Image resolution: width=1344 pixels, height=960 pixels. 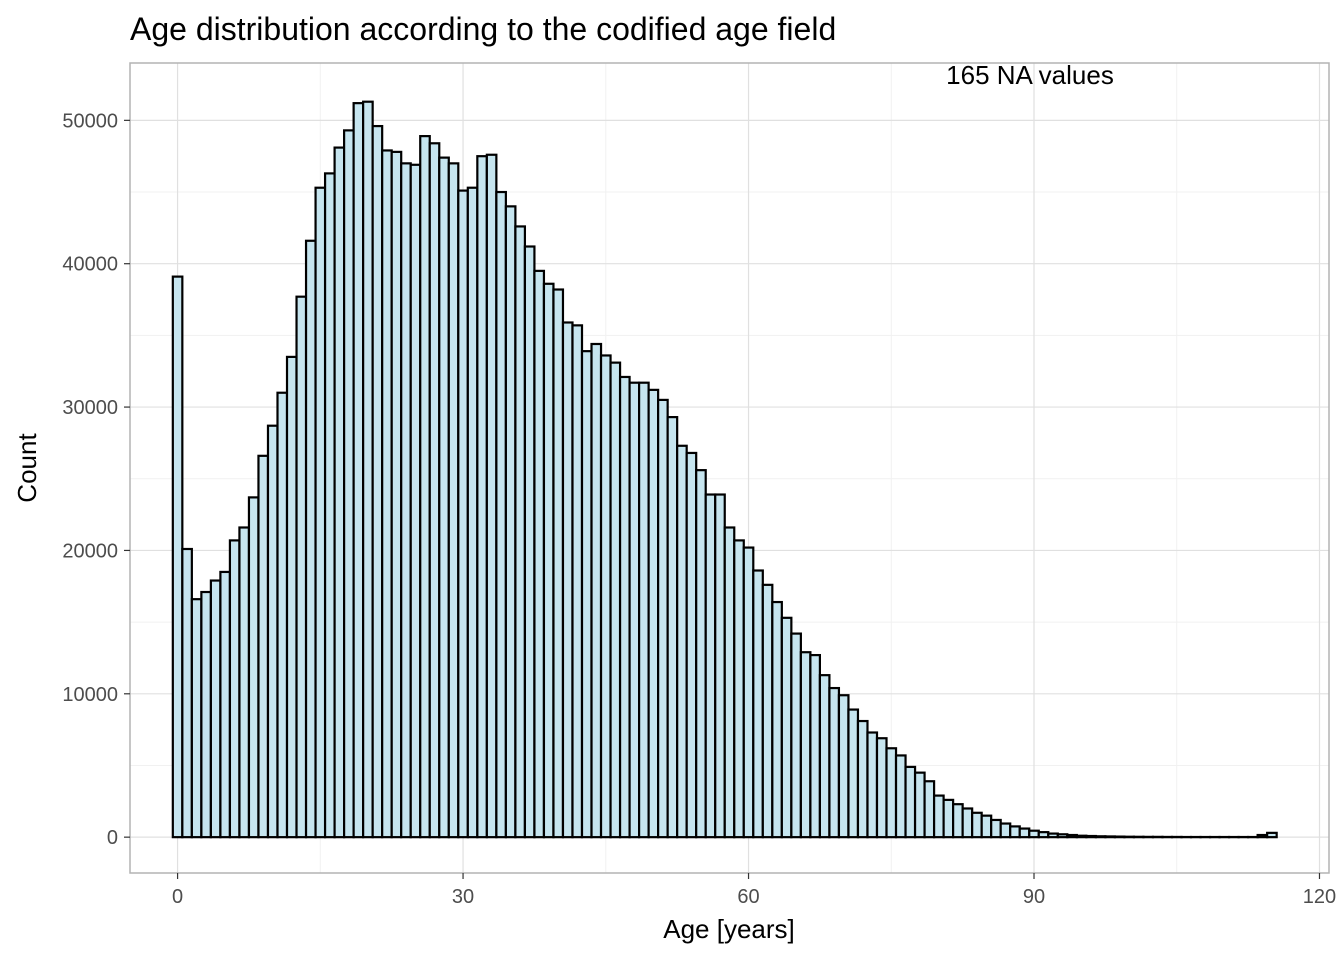 What do you see at coordinates (729, 929) in the screenshot?
I see `x-axis-title: Age [years]` at bounding box center [729, 929].